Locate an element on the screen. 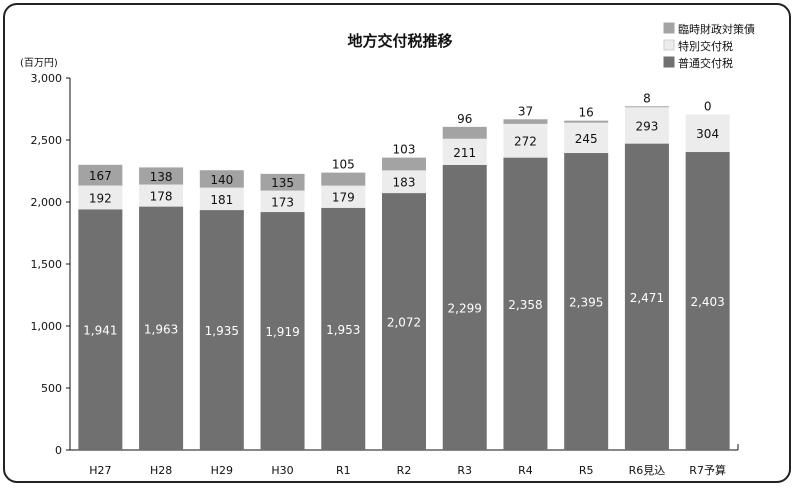 The width and height of the screenshot is (796, 488). data-label: 272 is located at coordinates (525, 142).